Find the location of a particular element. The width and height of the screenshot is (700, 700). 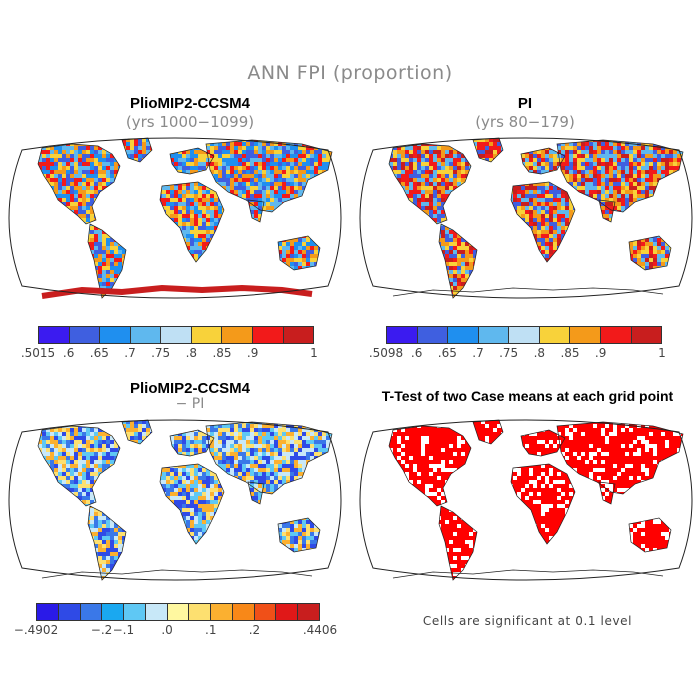

colorbar-pliomip2-tick-label: .5015 is located at coordinates (38, 353).